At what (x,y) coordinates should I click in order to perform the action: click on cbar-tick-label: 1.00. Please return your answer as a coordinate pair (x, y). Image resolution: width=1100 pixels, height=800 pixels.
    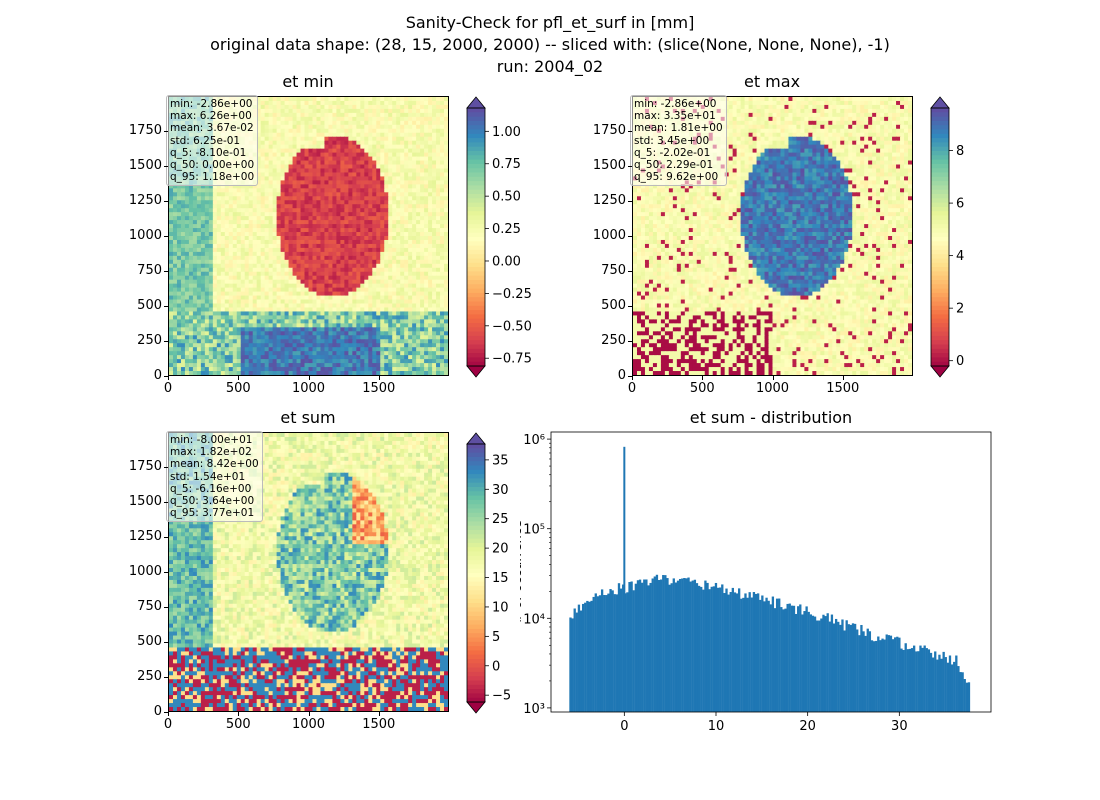
    Looking at the image, I should click on (506, 132).